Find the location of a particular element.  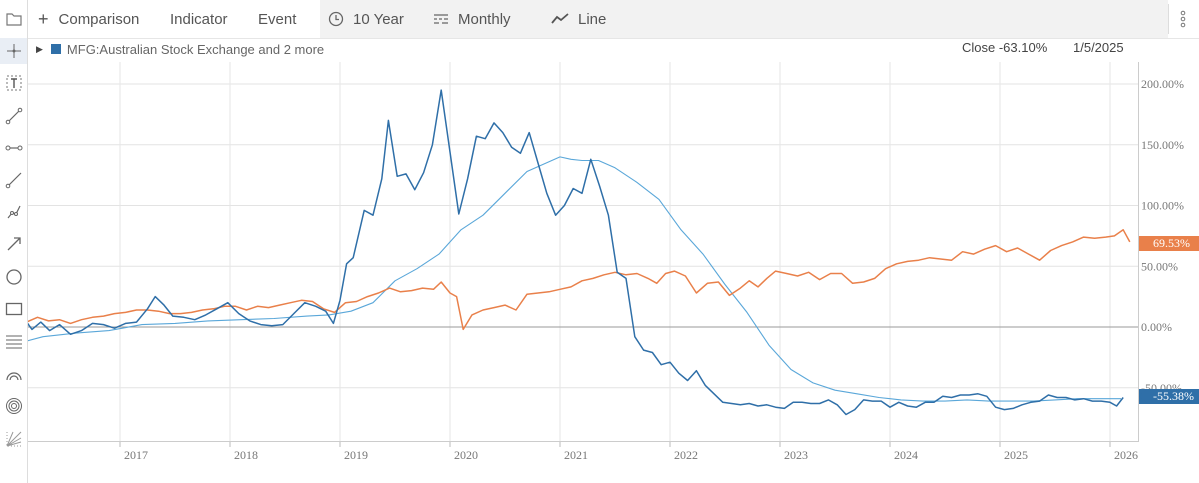

series-color-swatch is located at coordinates (55, 49).